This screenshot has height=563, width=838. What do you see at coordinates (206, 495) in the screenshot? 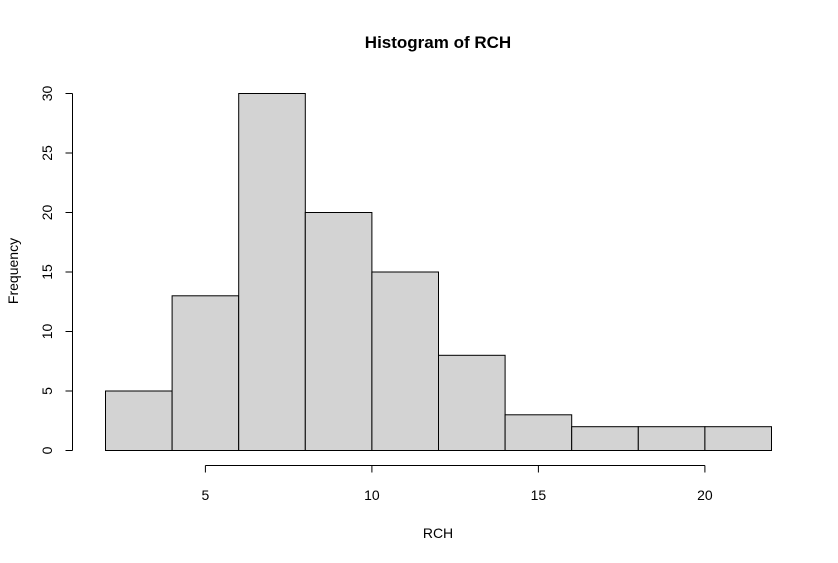
I see `x-tick-label: 5` at bounding box center [206, 495].